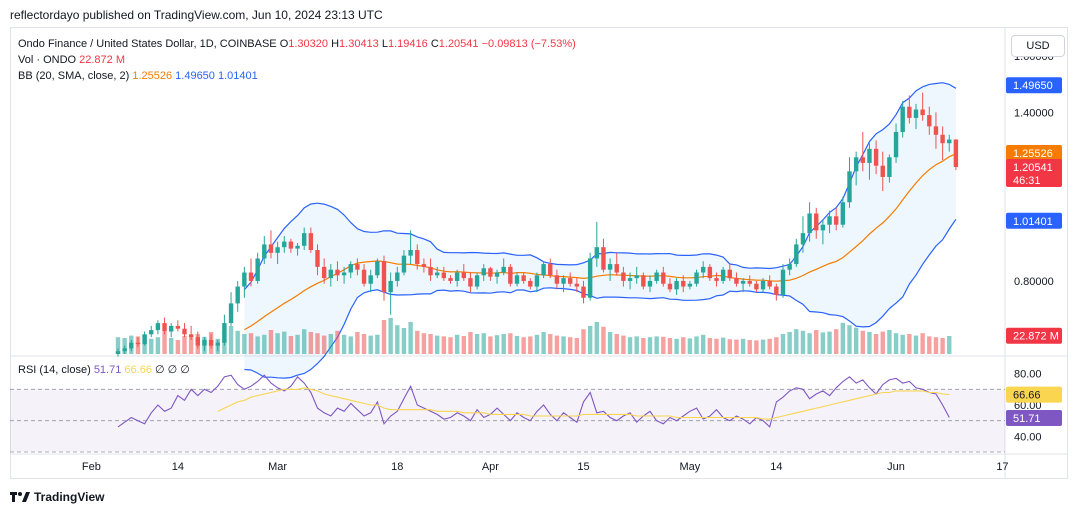 The image size is (1080, 515). I want to click on rsi-tick-label: 40.00, so click(1028, 437).